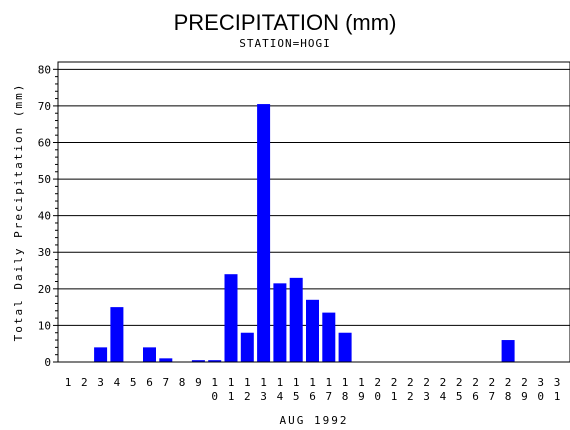  What do you see at coordinates (165, 382) in the screenshot?
I see `x-tick-label: 7` at bounding box center [165, 382].